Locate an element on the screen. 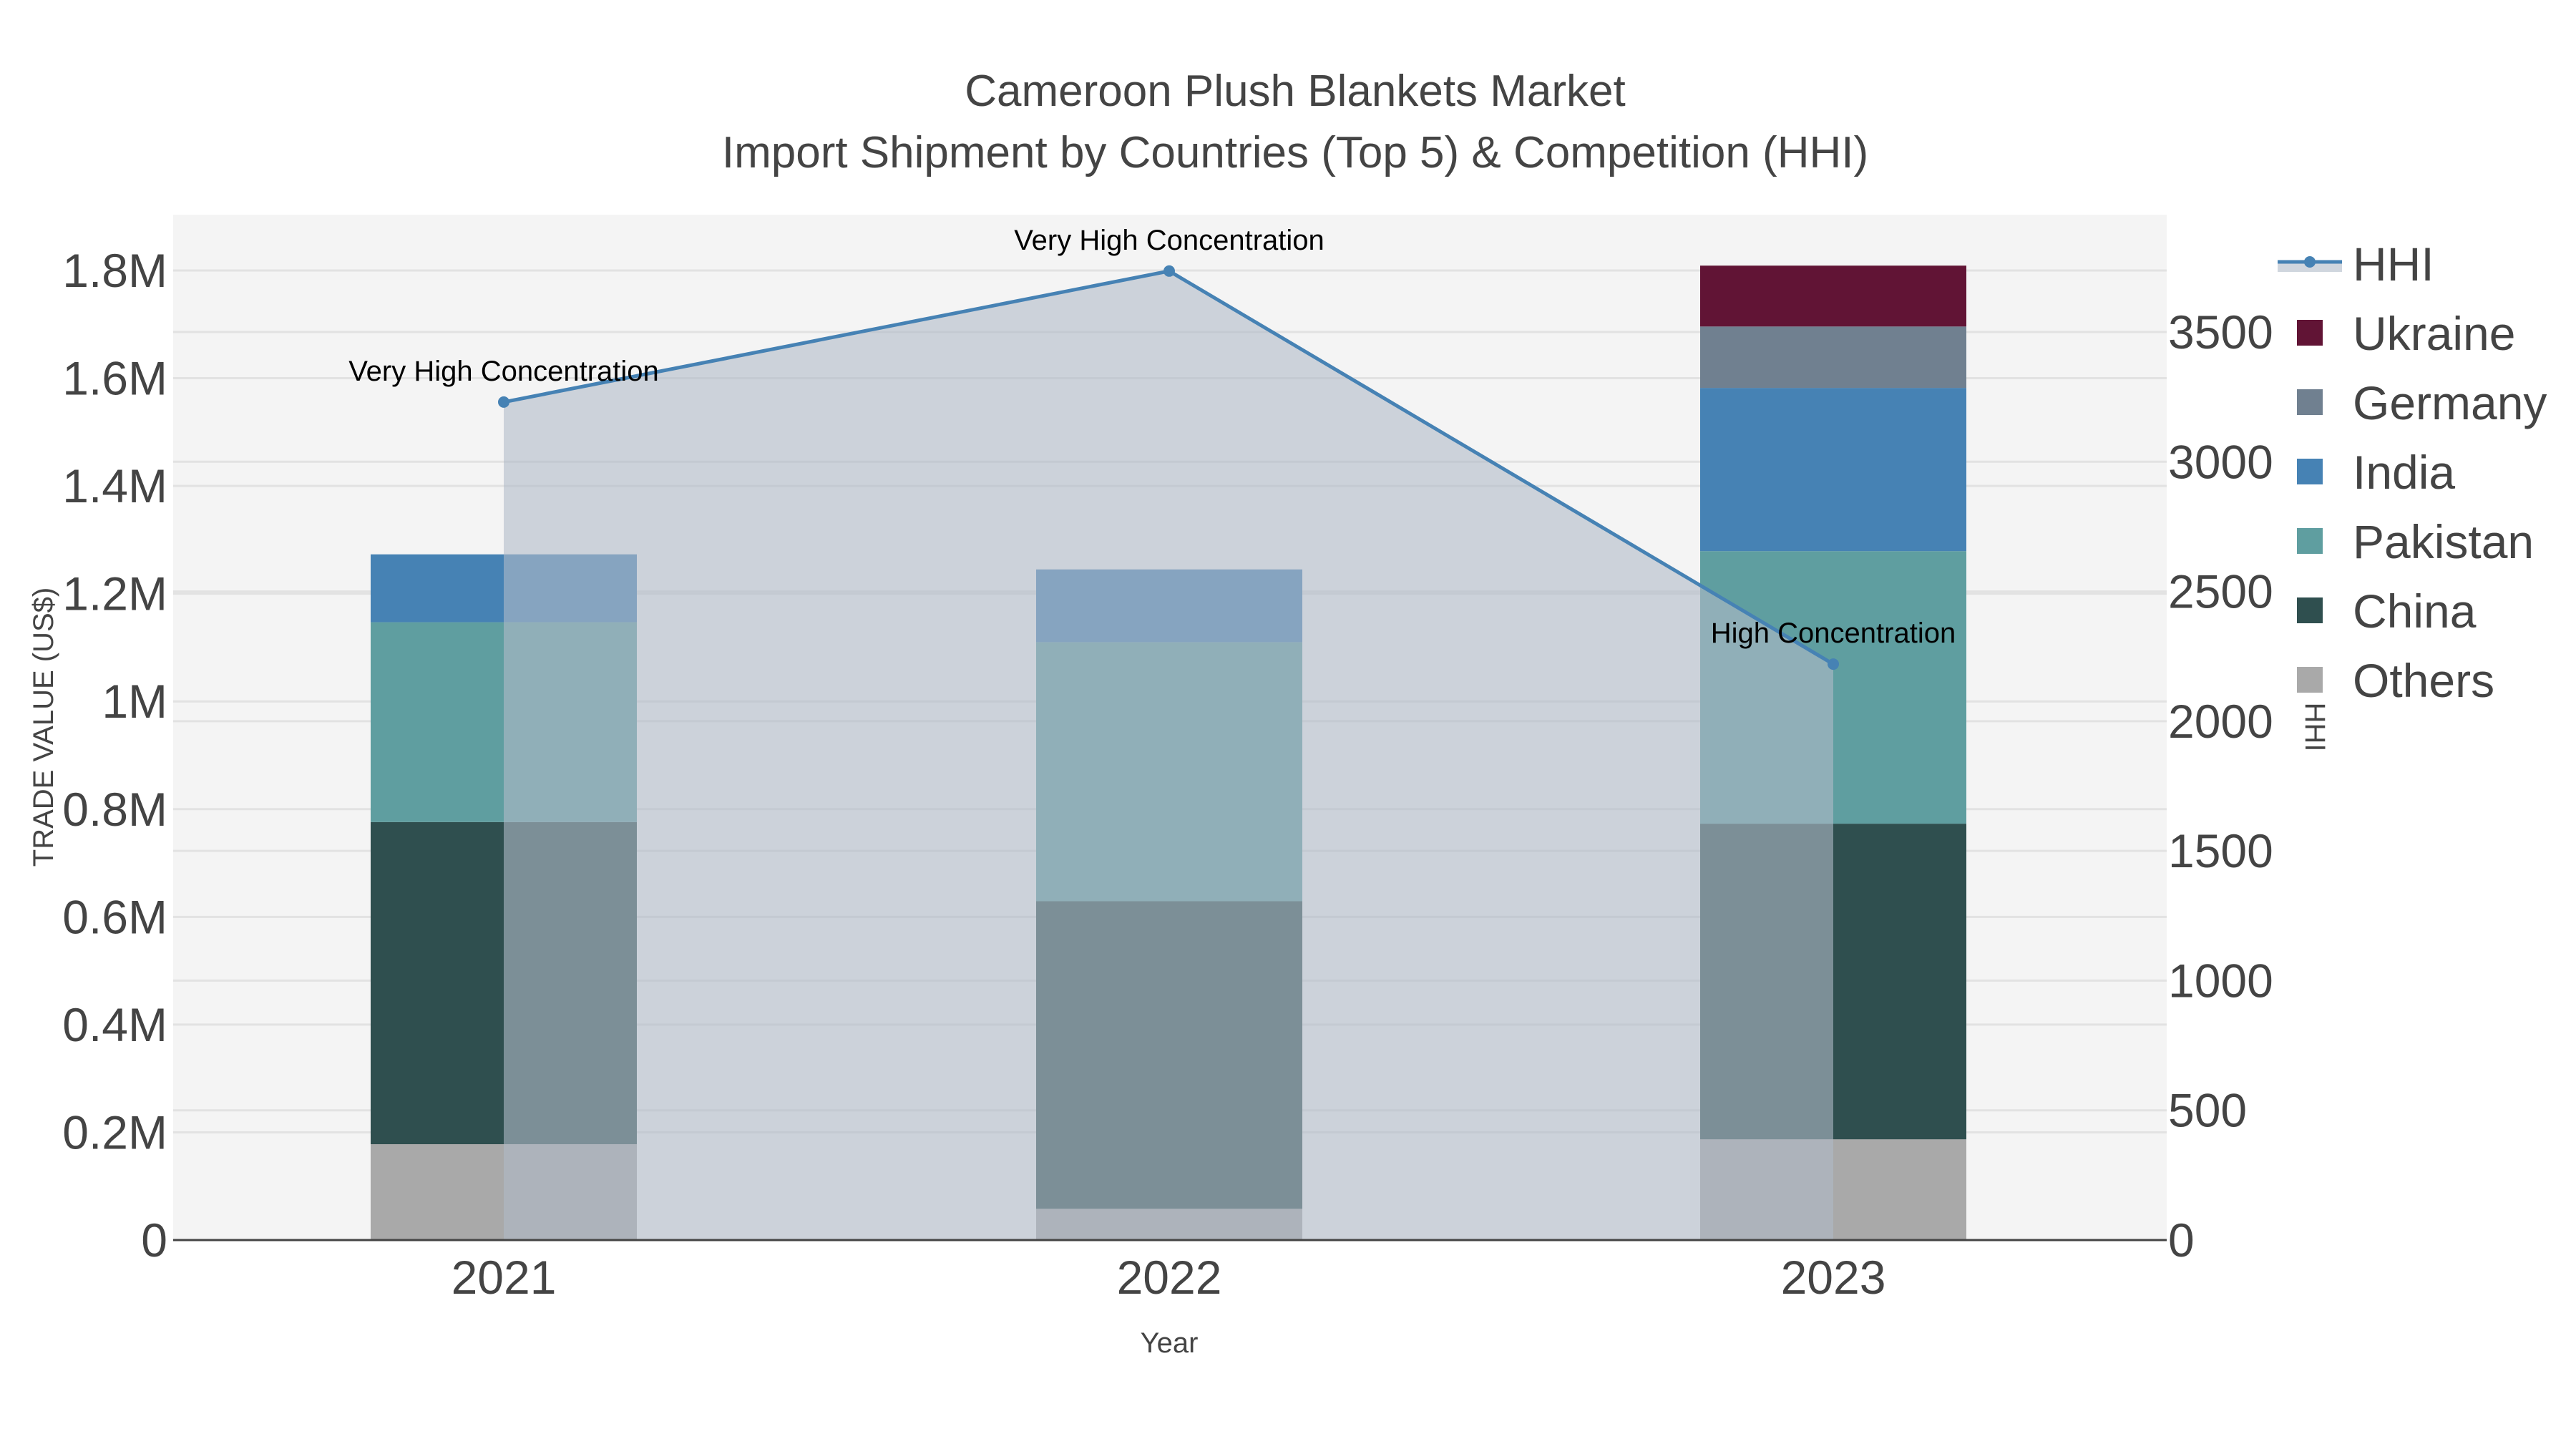 The height and width of the screenshot is (1449, 2576). legend-label: HHI is located at coordinates (2393, 264).